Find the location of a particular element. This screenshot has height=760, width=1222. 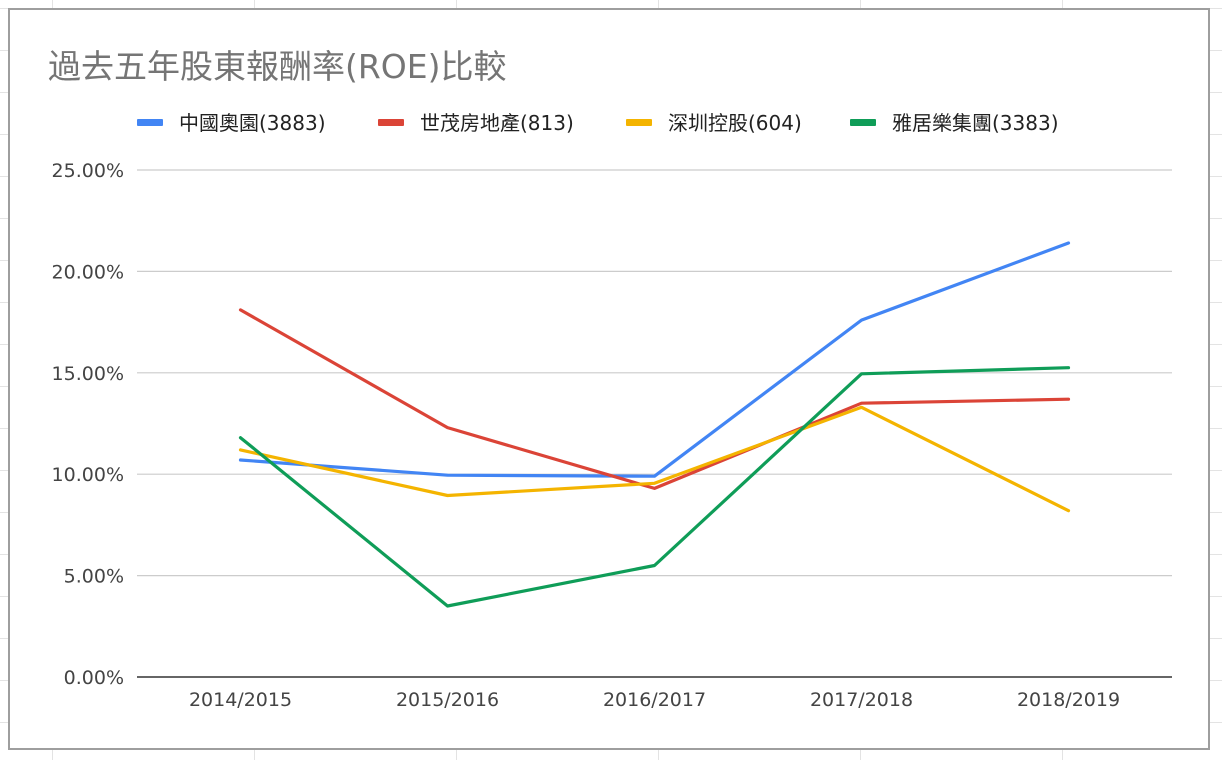

legend-label: 中國奧園(3883) is located at coordinates (252, 123).